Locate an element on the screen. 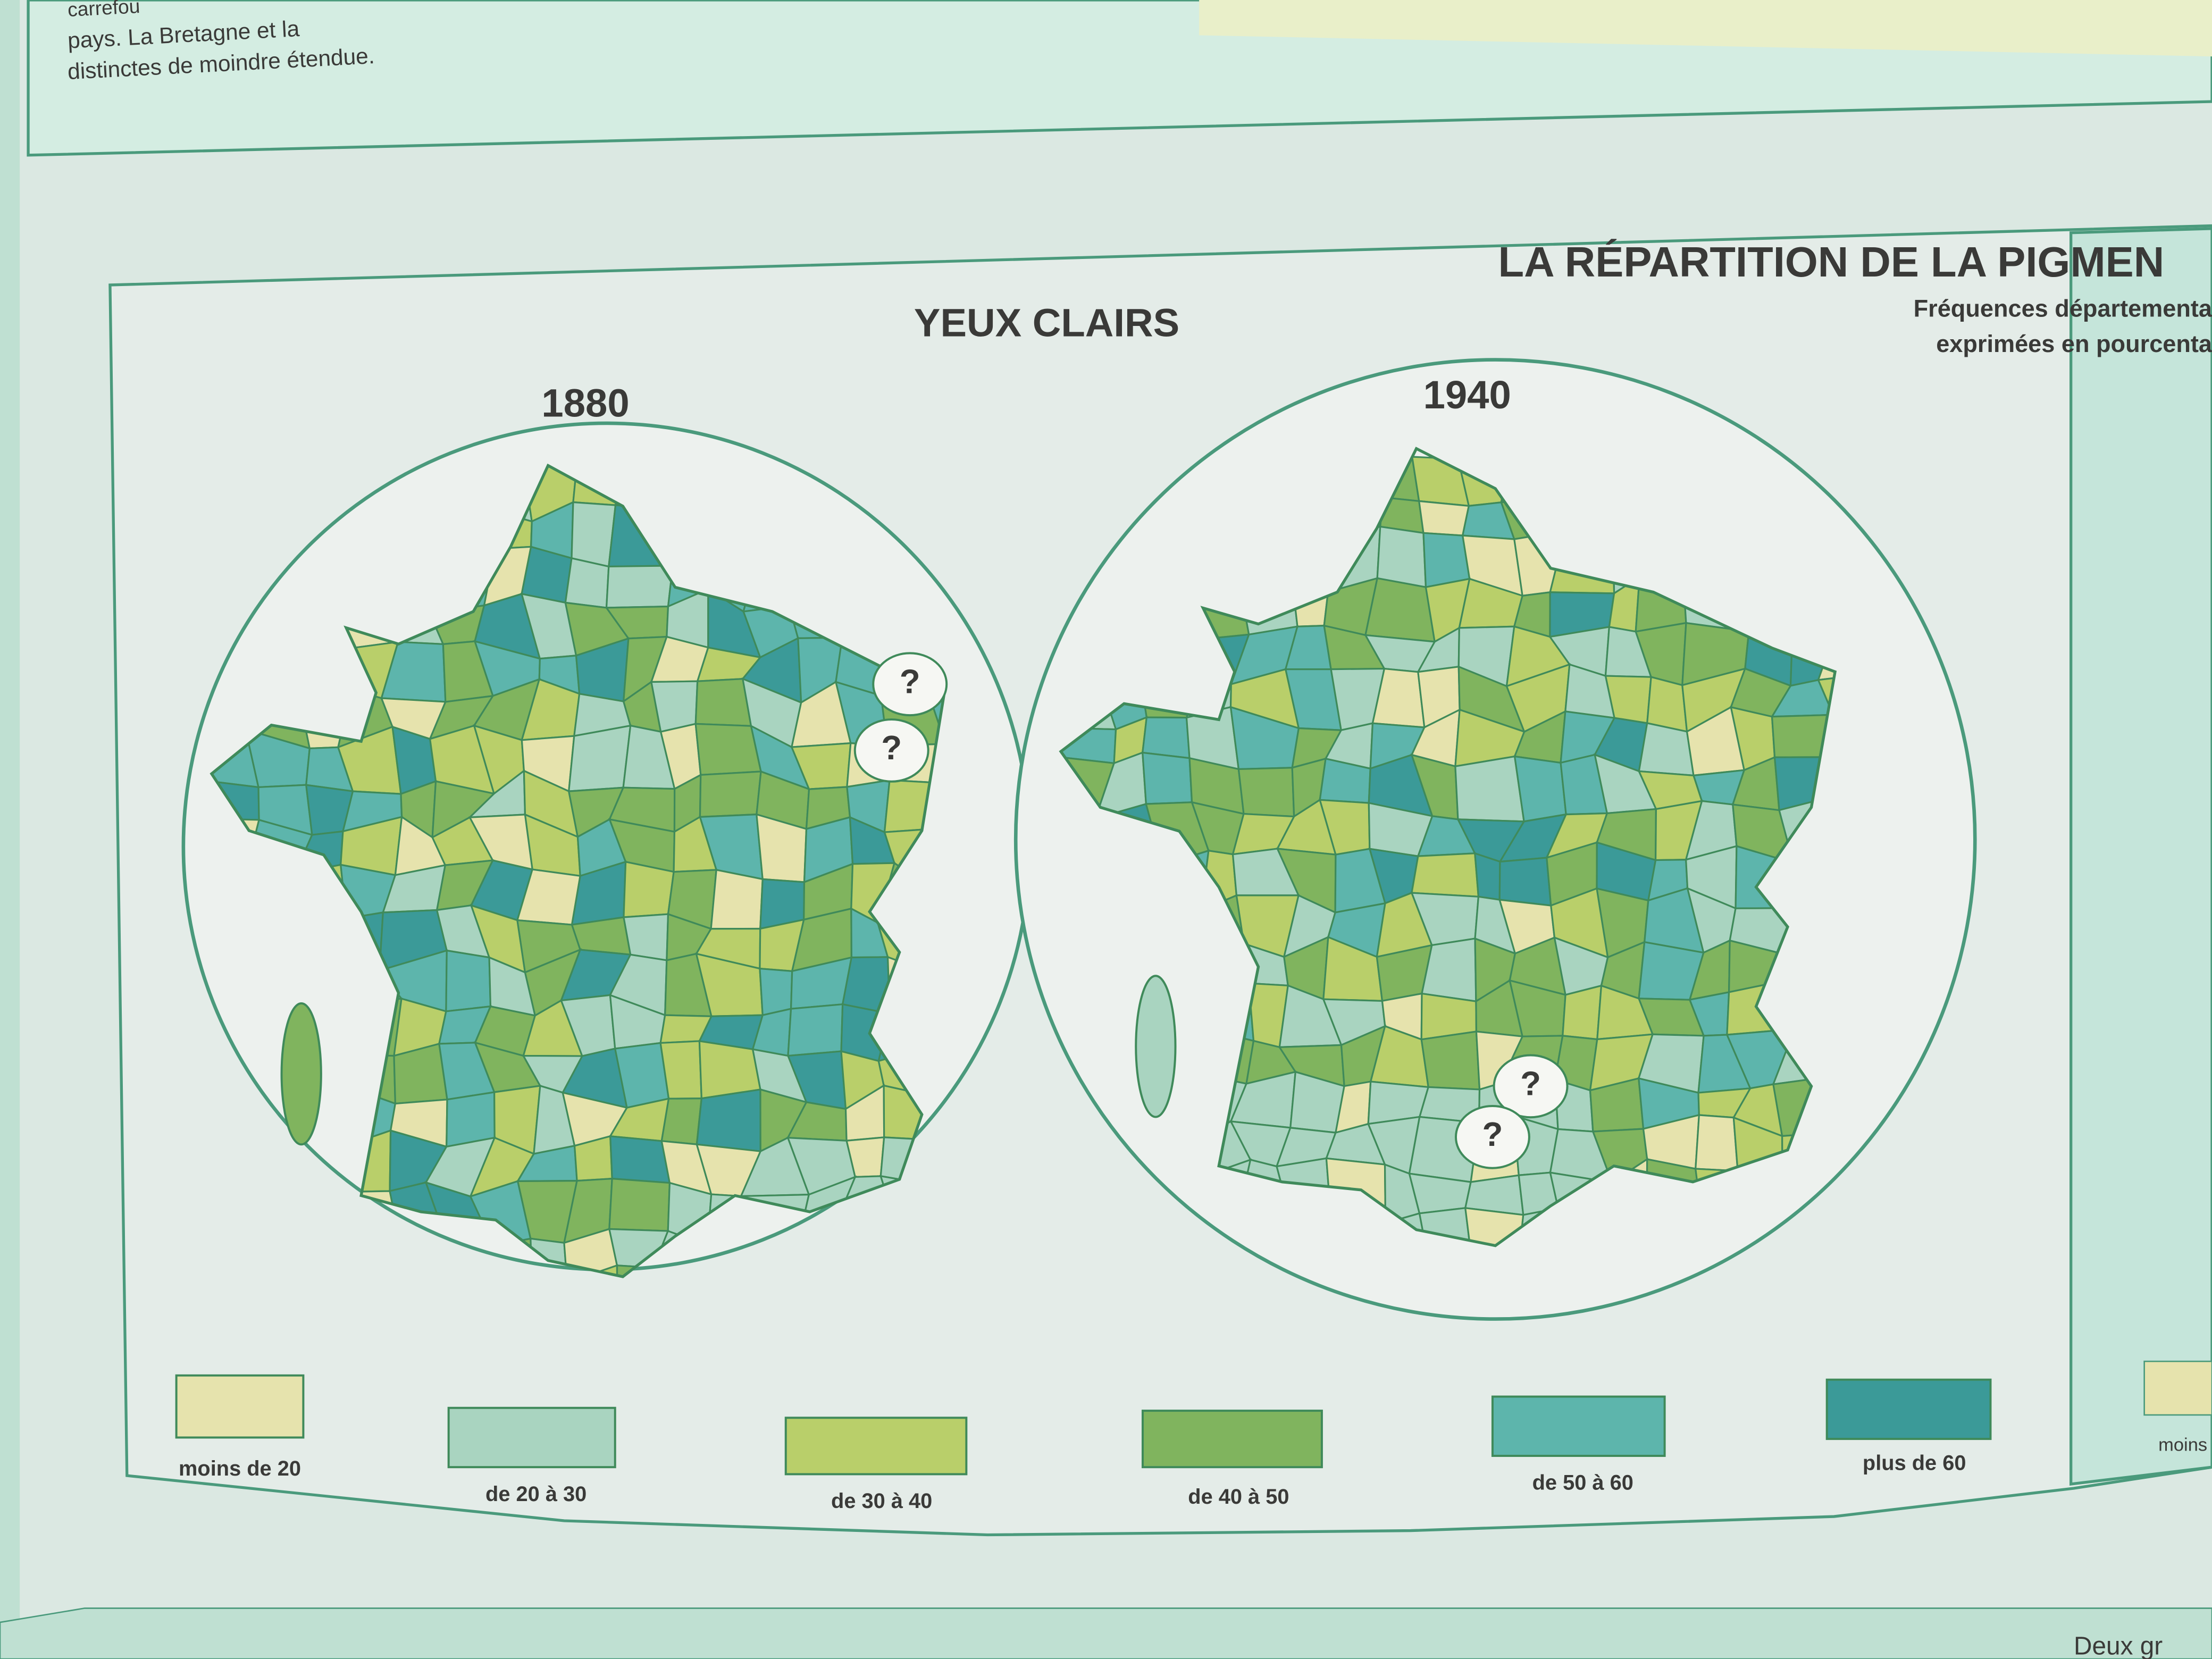 Image resolution: width=2212 pixels, height=1659 pixels. main-title: LA RÉPARTITION DE LA PIGMEN is located at coordinates (1831, 262).